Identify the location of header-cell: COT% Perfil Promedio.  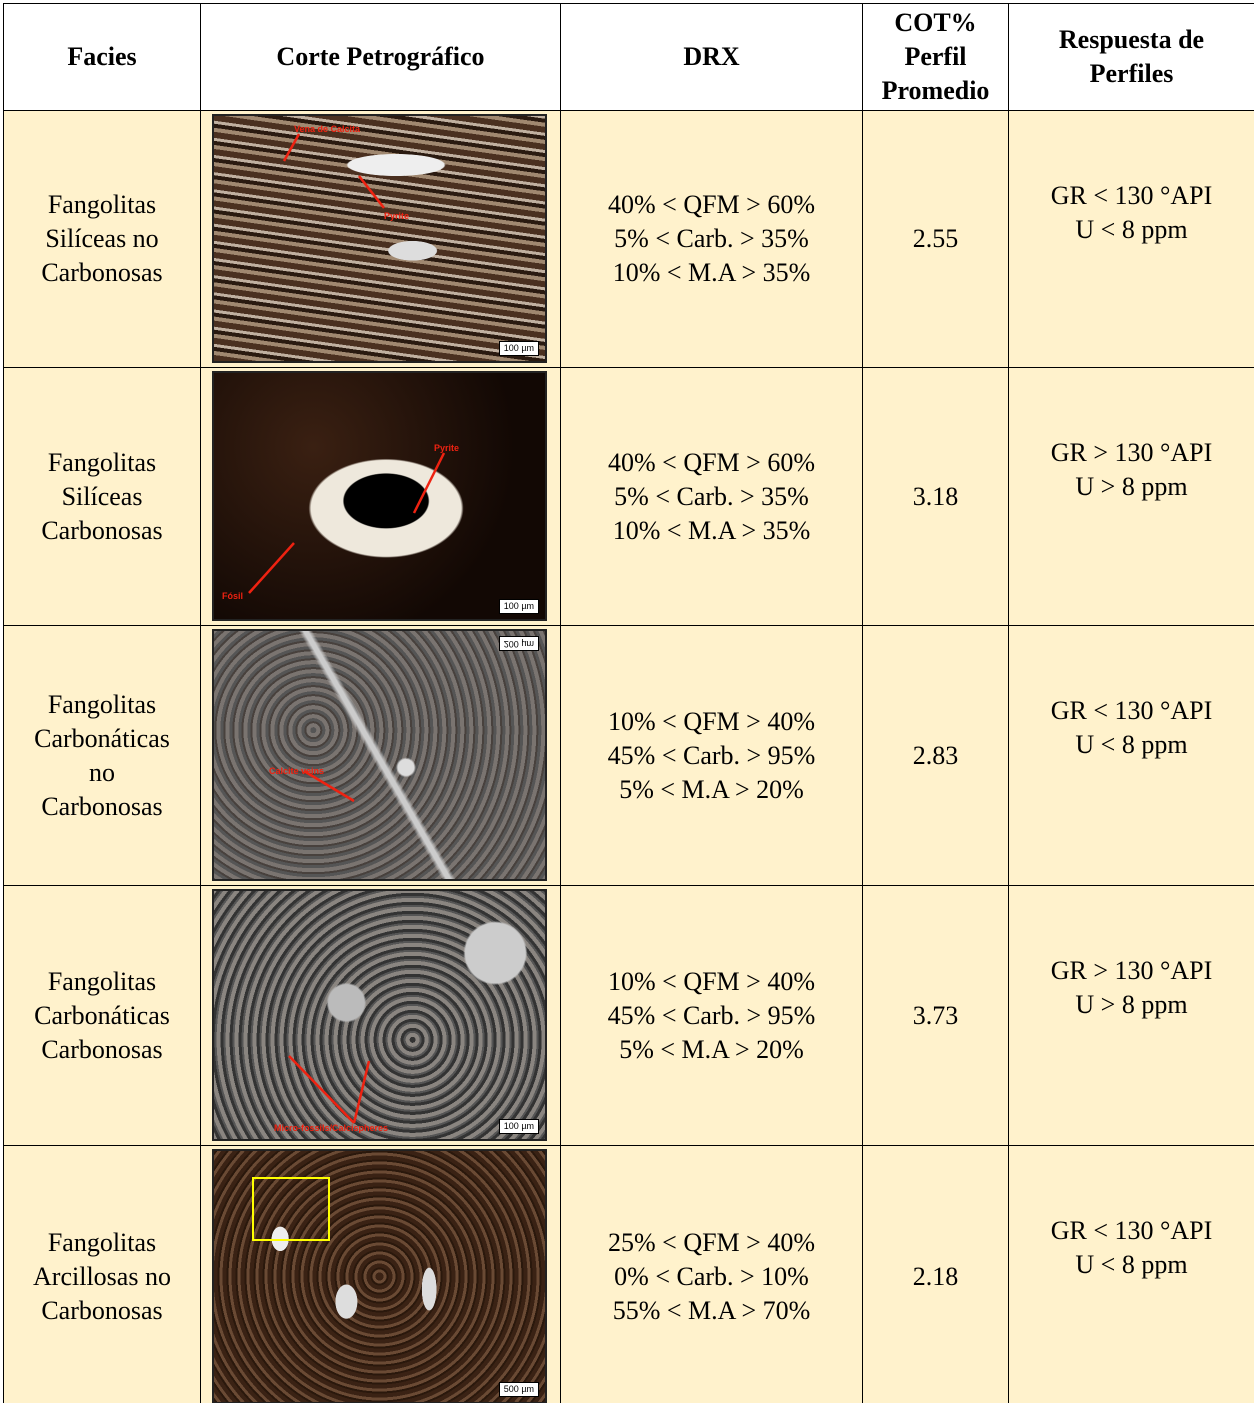
(935, 57).